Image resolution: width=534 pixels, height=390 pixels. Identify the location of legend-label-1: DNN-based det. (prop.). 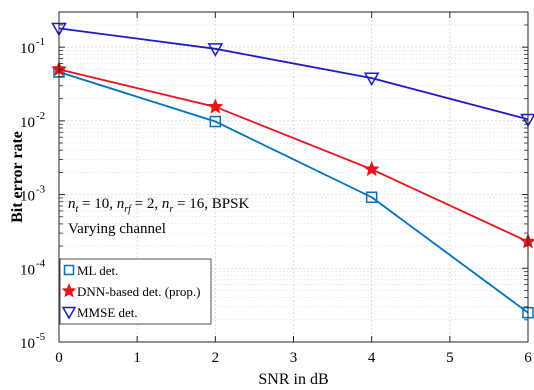
(138, 291).